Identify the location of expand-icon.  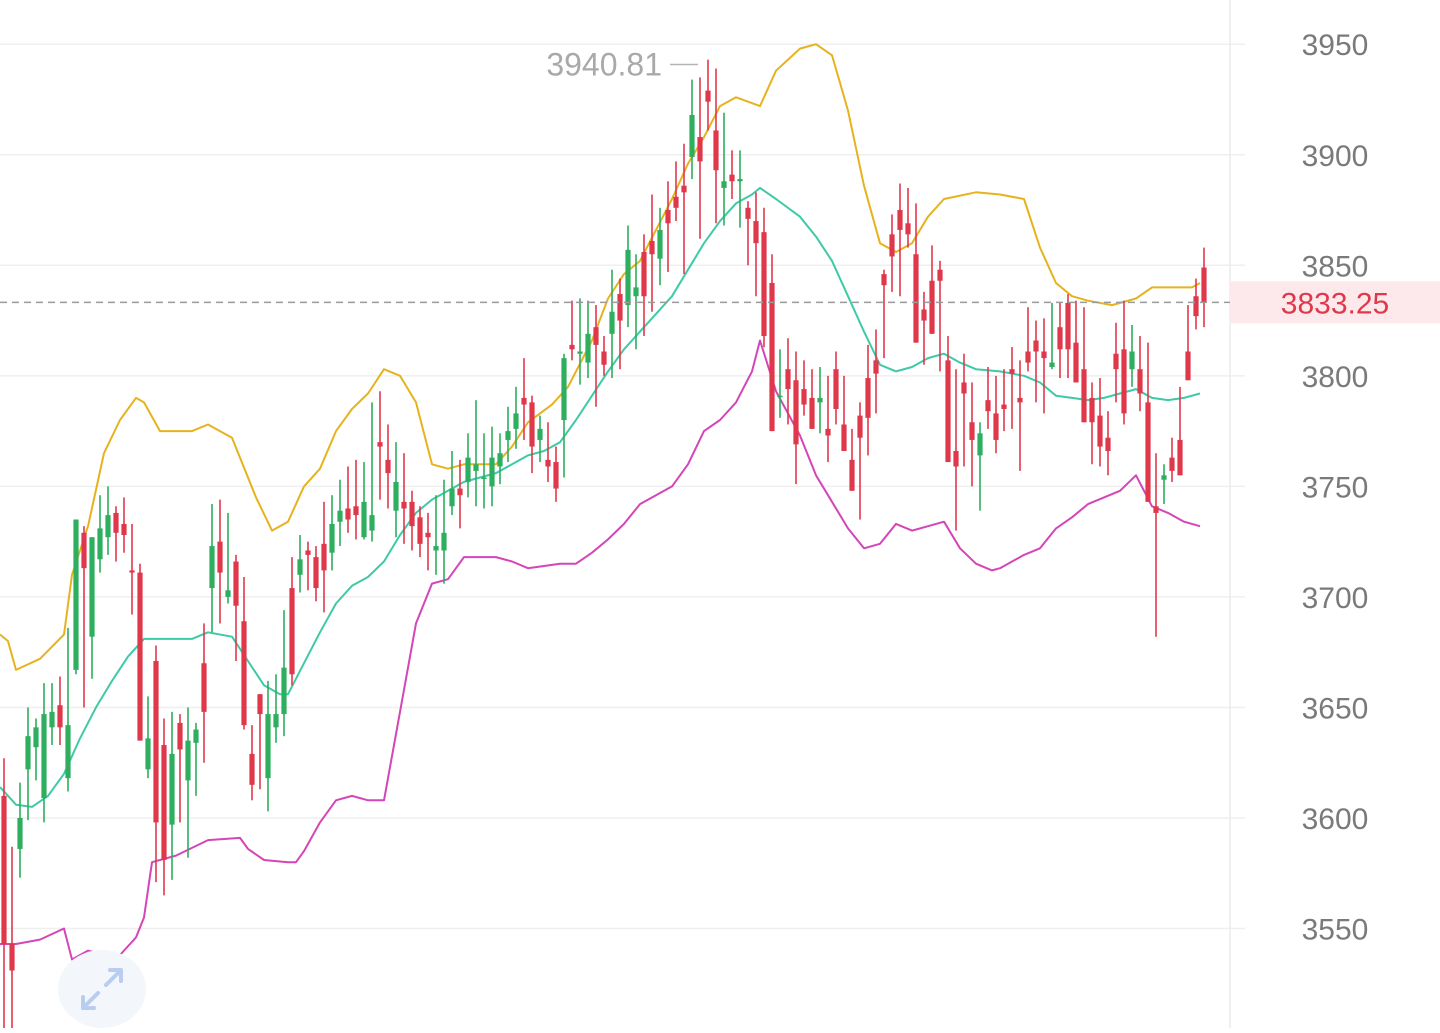
(102, 989).